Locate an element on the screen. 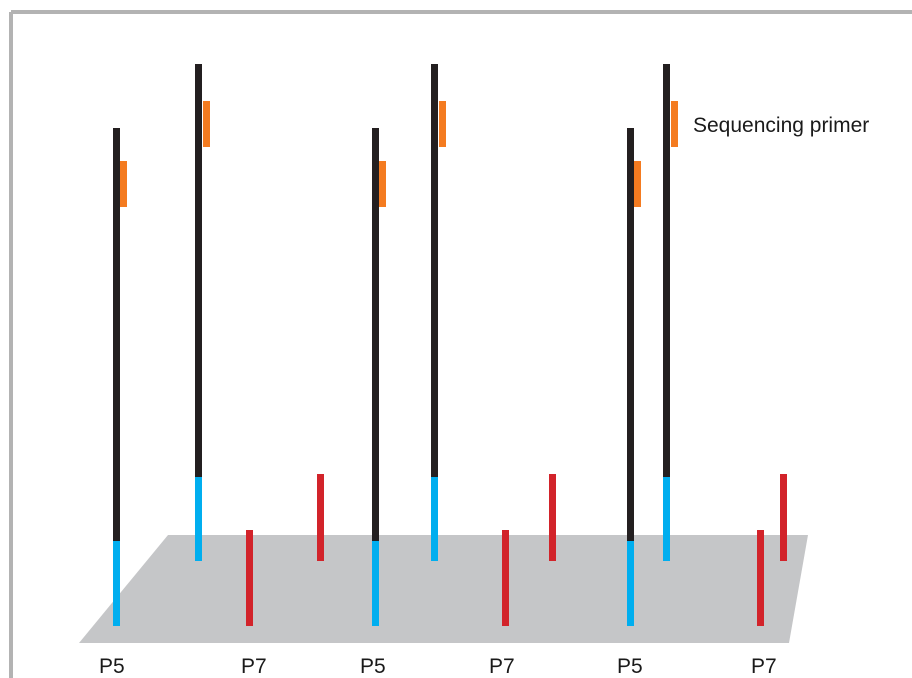 Image resolution: width=912 pixels, height=678 pixels. back-row-p7-adapters is located at coordinates (552, 517).